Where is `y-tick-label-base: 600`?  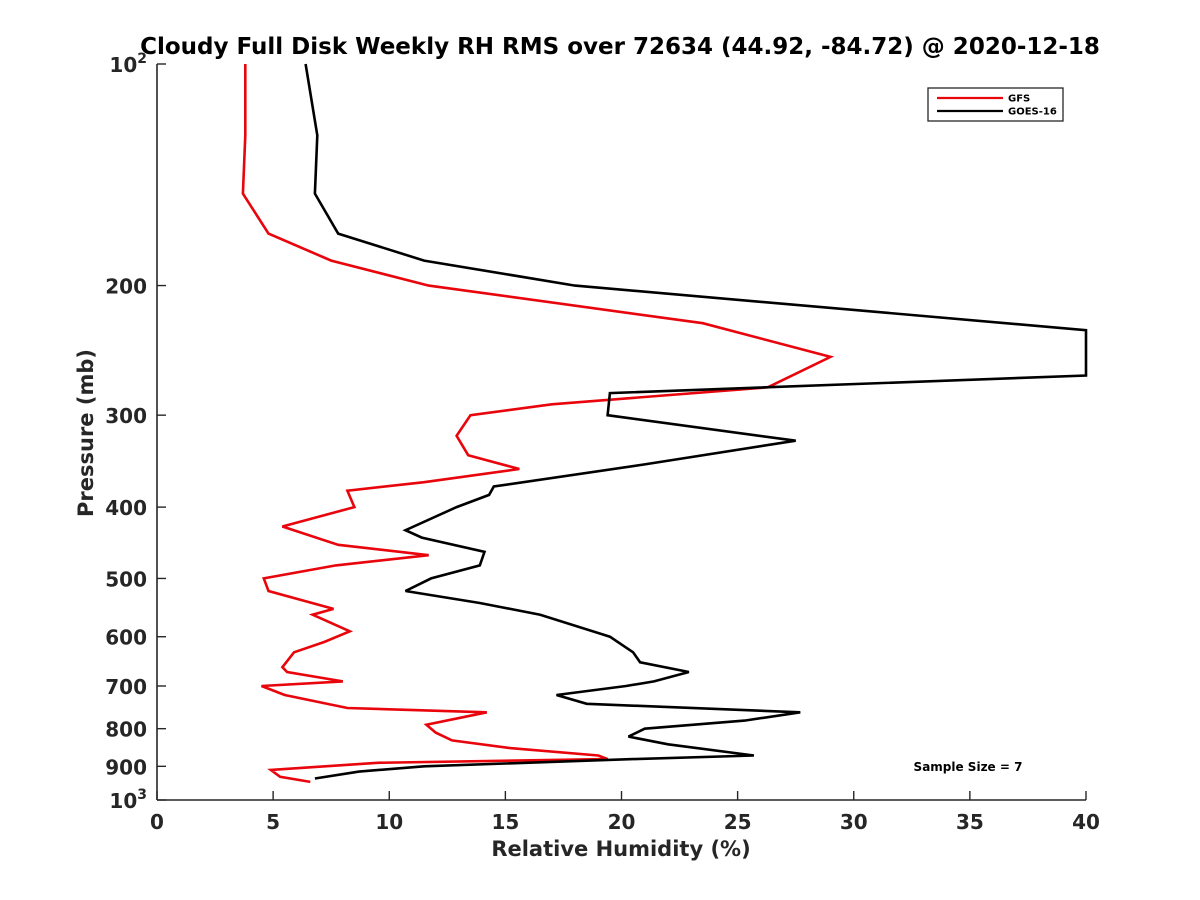
y-tick-label-base: 600 is located at coordinates (126, 638).